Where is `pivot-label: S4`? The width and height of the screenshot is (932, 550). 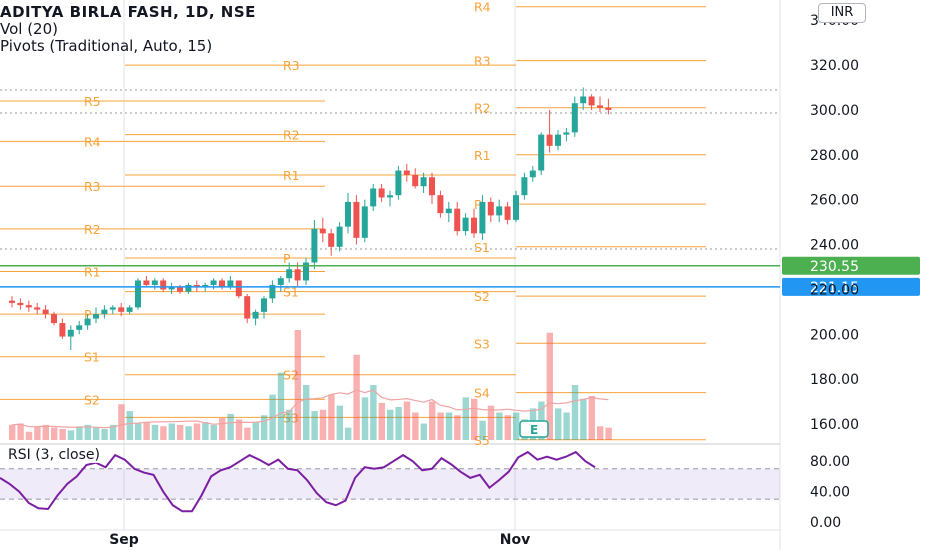
pivot-label: S4 is located at coordinates (482, 393).